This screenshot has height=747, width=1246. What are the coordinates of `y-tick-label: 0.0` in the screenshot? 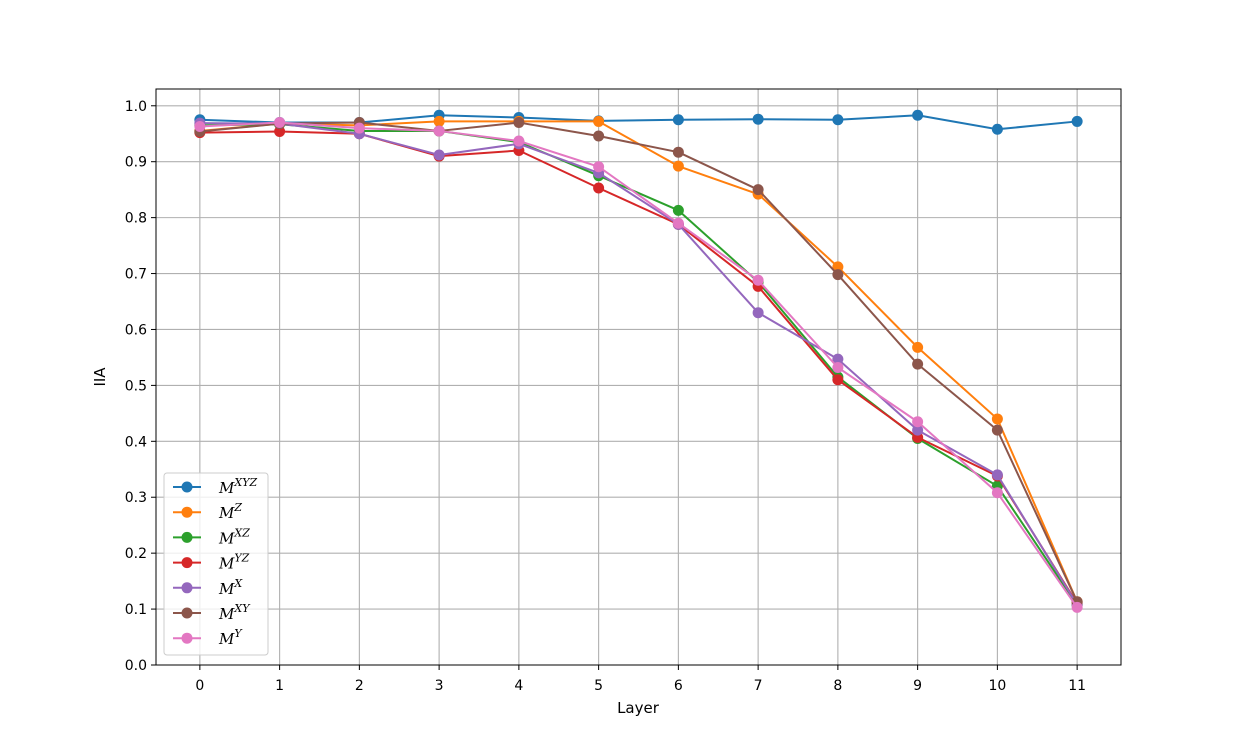 It's located at (136, 666).